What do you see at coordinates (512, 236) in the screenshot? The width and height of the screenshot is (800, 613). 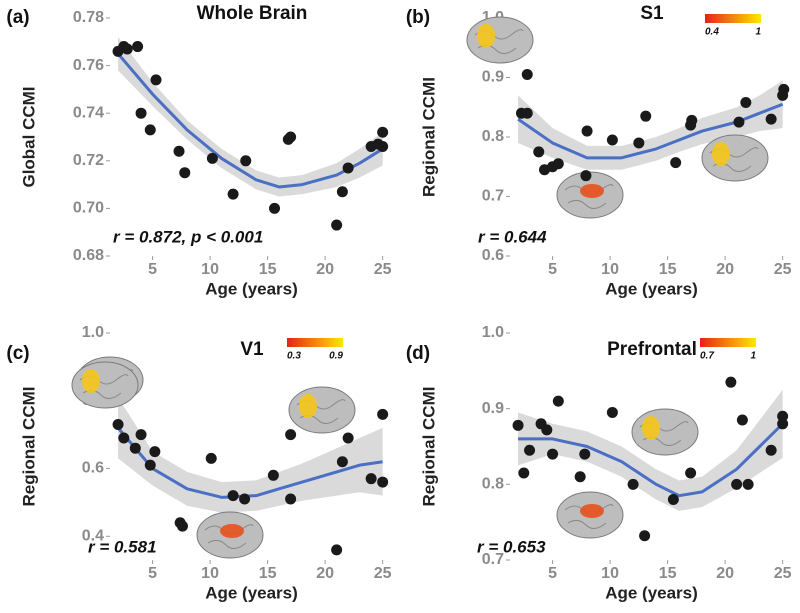 I see `annotation: r = 0.644` at bounding box center [512, 236].